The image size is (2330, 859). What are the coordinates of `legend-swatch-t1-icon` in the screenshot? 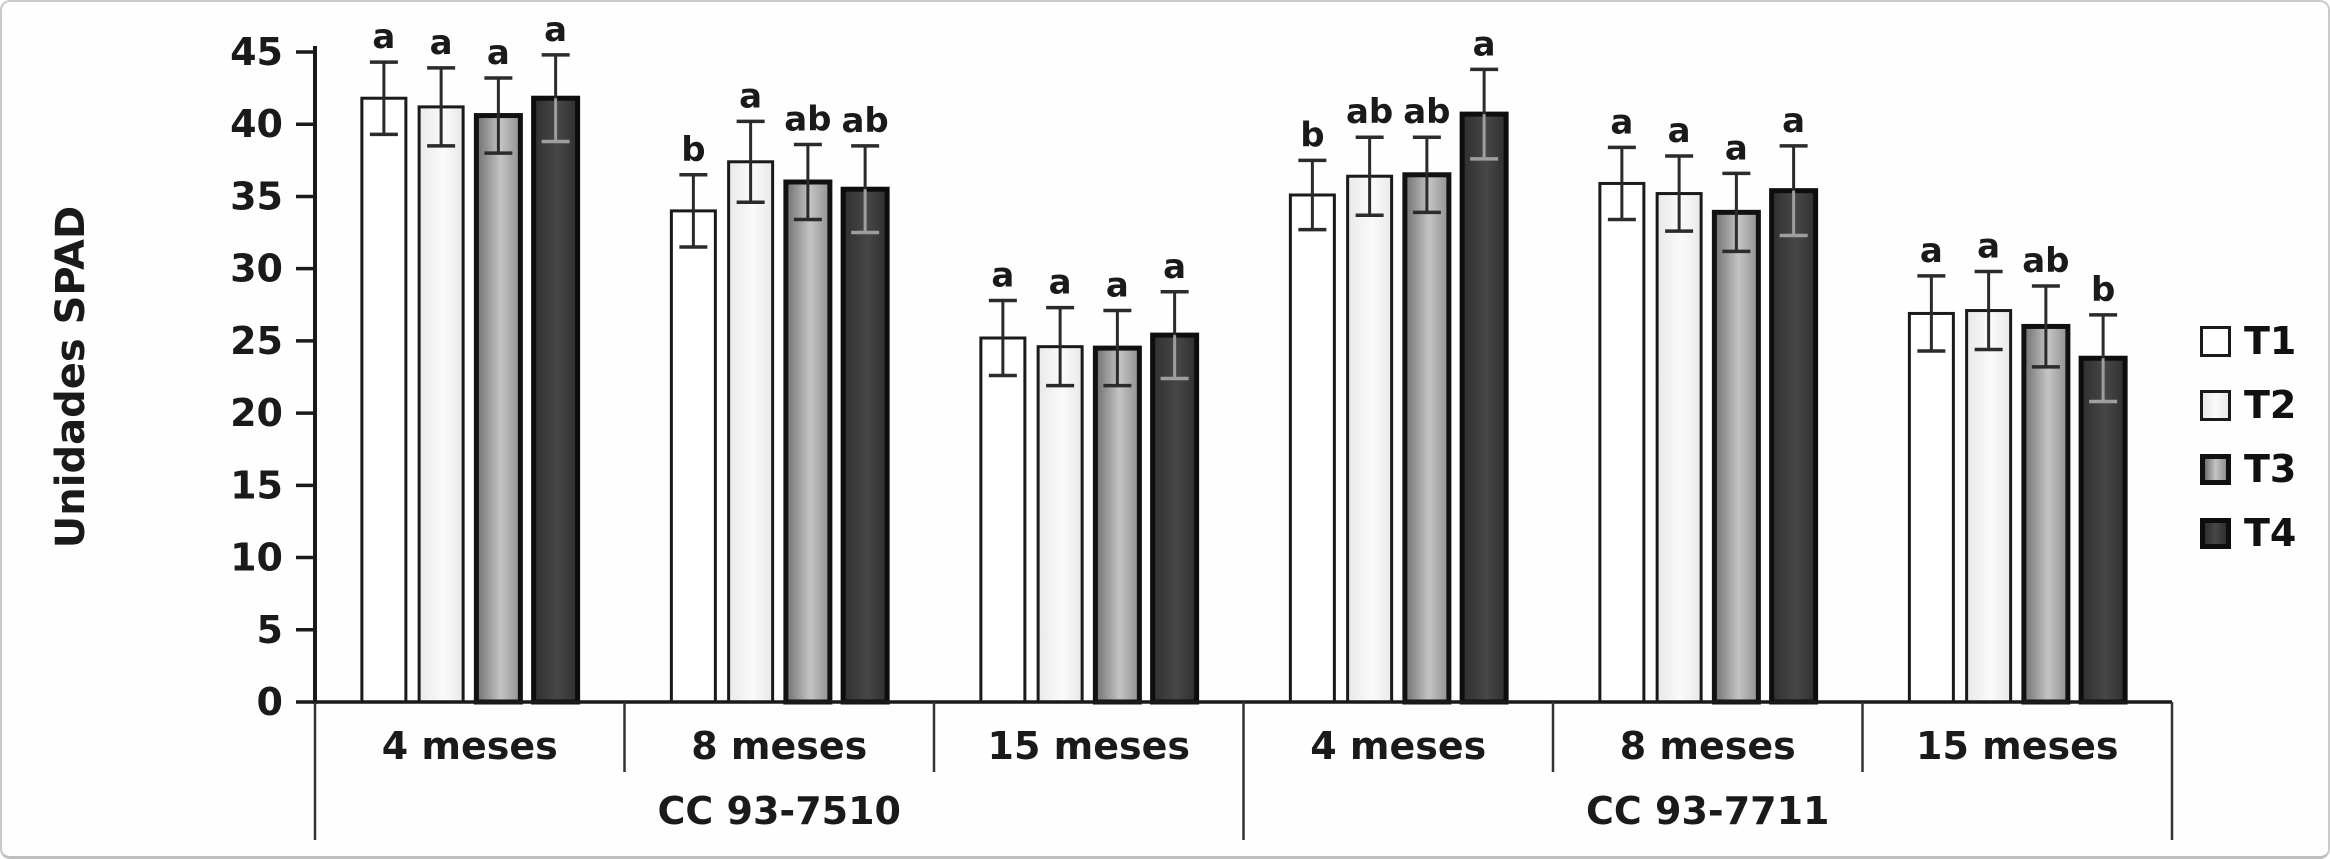 It's located at (2215, 341).